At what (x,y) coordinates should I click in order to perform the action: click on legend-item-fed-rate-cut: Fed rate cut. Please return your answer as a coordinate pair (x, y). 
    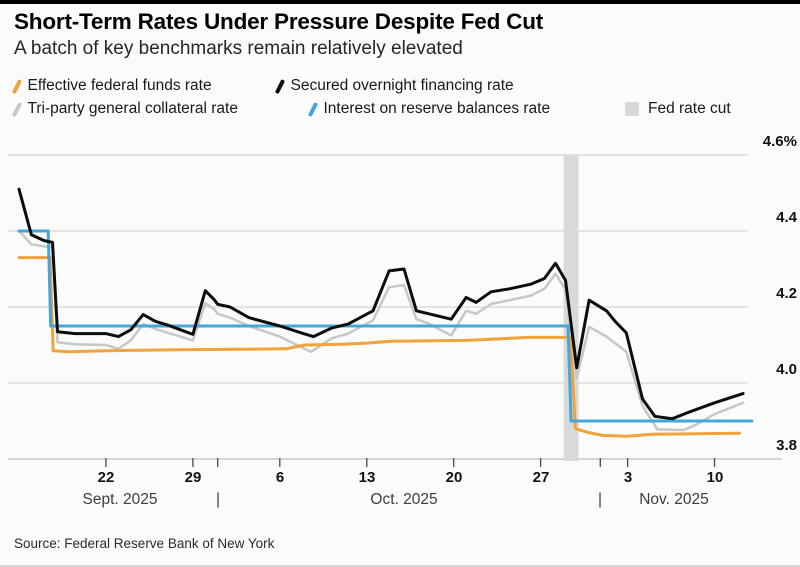
    Looking at the image, I should click on (678, 109).